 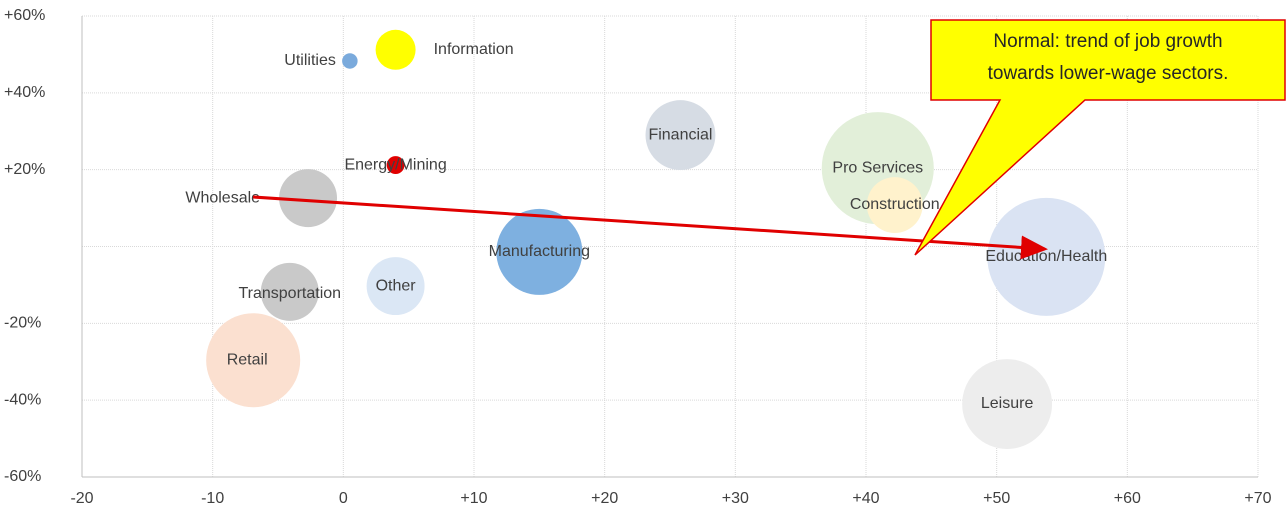 I want to click on bubble-label: Transportation, so click(x=289, y=293).